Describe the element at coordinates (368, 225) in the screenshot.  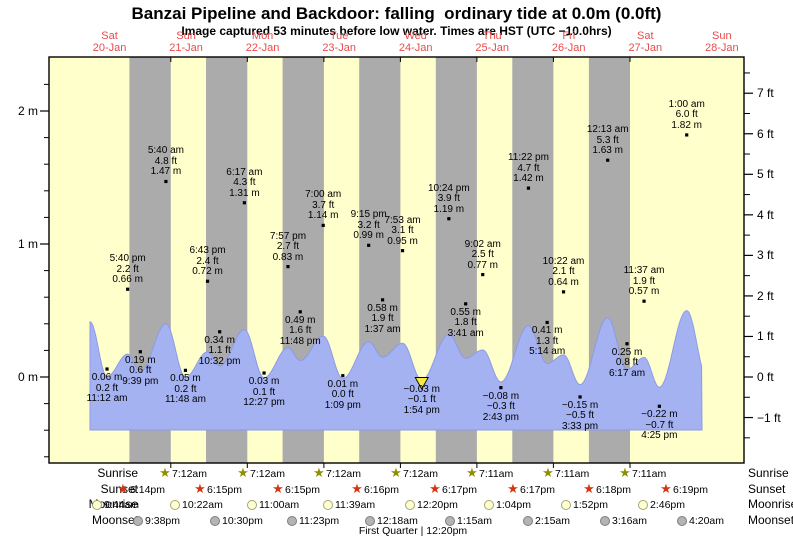
I see `tide-event-label: 9:15 pm 3.2 ft 0.99 m` at that location.